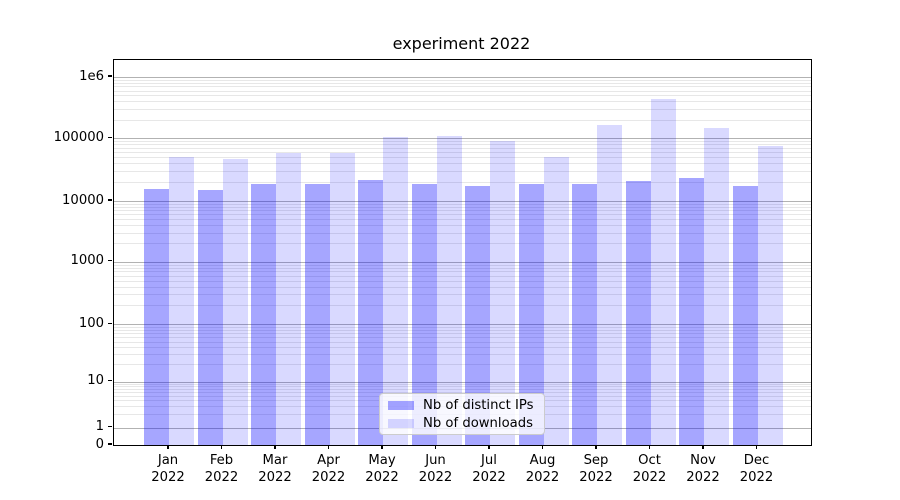  What do you see at coordinates (466, 405) in the screenshot?
I see `legend-entry-distinct-ips: Nb of distinct IPs` at bounding box center [466, 405].